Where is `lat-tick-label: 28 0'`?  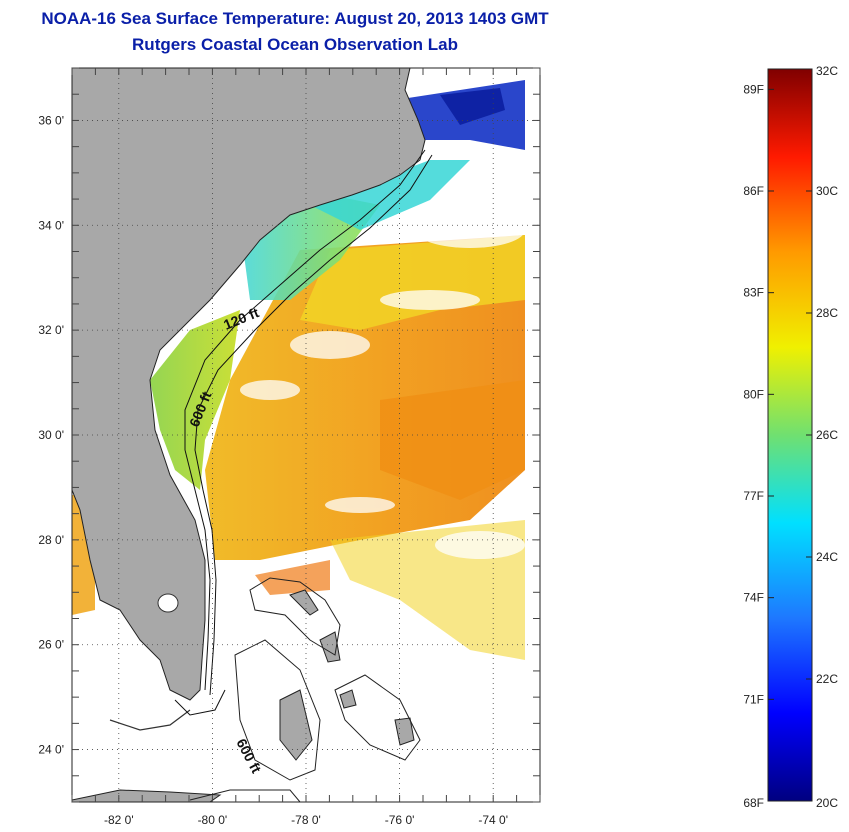
lat-tick-label: 28 0' is located at coordinates (51, 540).